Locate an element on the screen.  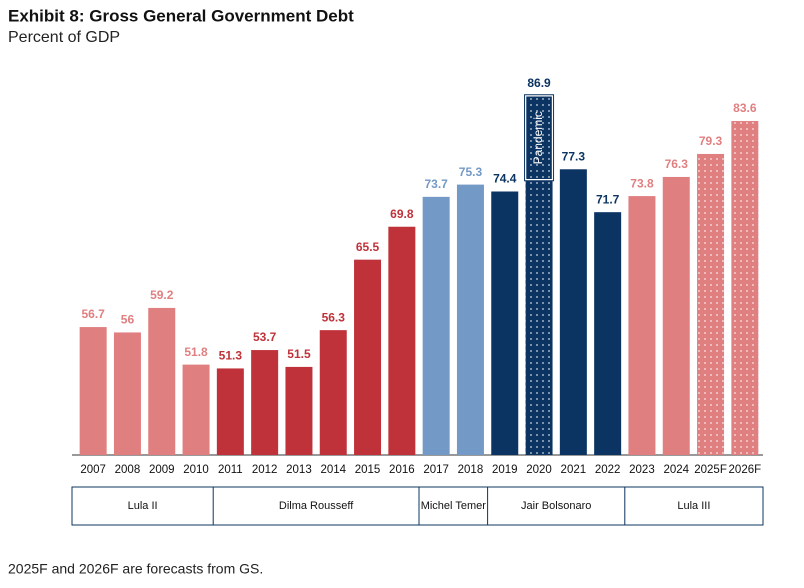
x-tick-label: 2007 is located at coordinates (93, 470).